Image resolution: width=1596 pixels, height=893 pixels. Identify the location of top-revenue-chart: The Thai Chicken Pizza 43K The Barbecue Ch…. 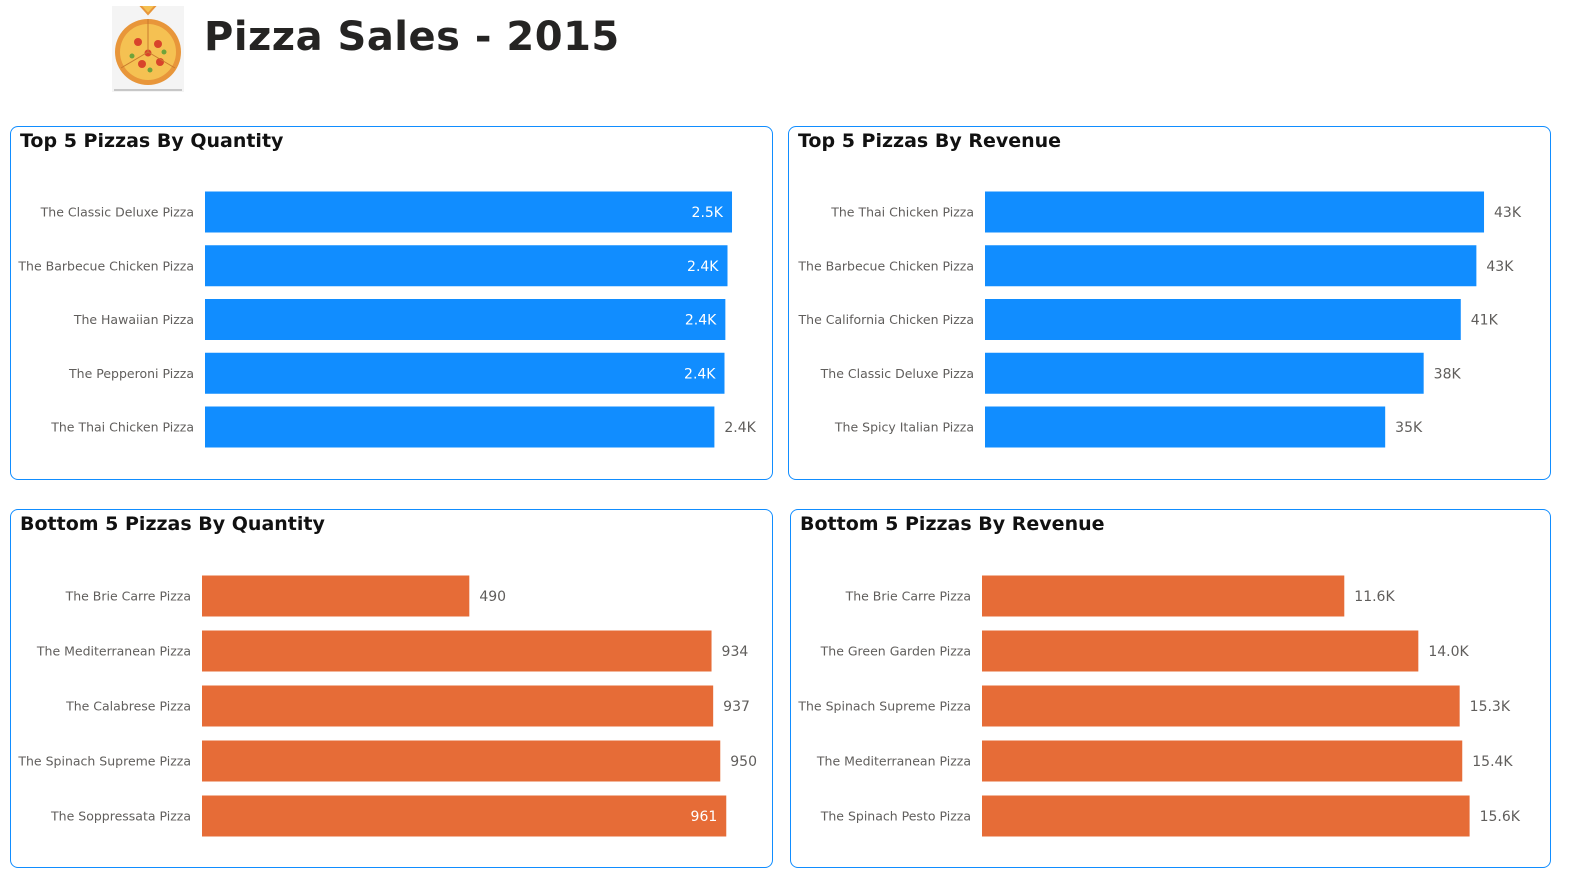
(1159, 319).